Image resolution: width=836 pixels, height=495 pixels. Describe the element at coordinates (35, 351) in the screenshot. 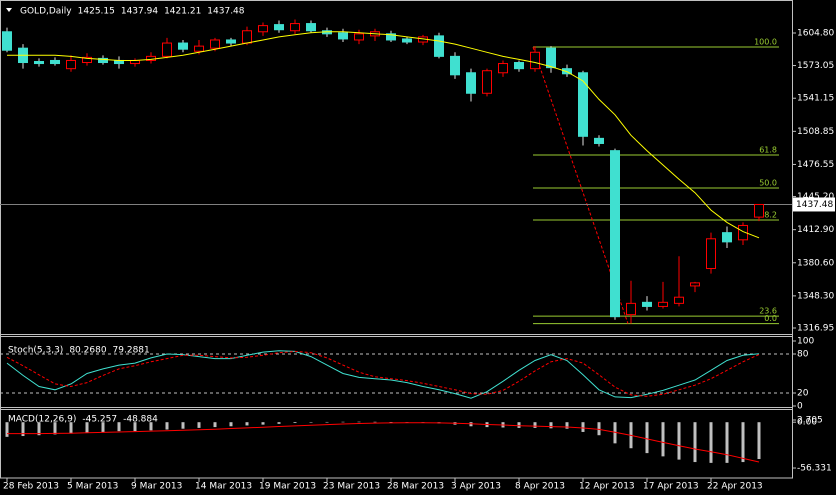

I see `panel-title: Stoch(5,3,3)` at that location.